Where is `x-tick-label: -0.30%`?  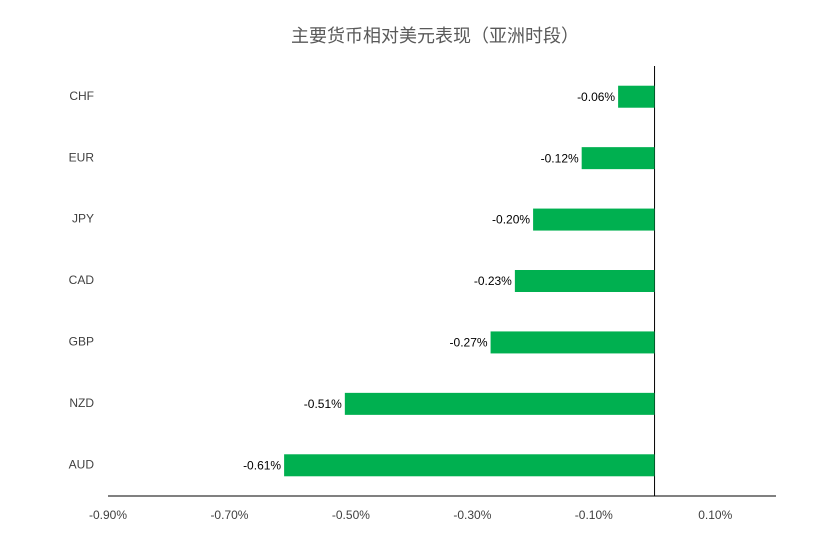
x-tick-label: -0.30% is located at coordinates (472, 515).